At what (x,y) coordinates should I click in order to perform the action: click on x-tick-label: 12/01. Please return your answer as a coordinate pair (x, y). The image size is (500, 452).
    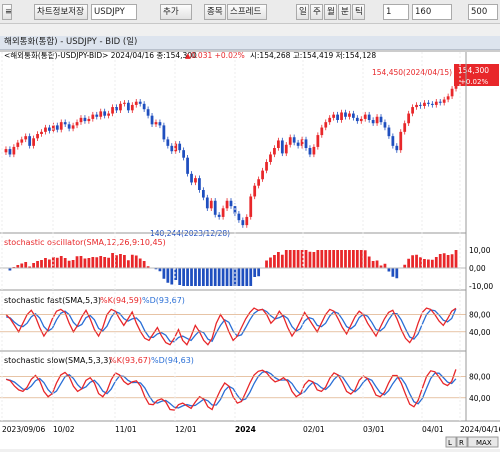
    Looking at the image, I should click on (186, 429).